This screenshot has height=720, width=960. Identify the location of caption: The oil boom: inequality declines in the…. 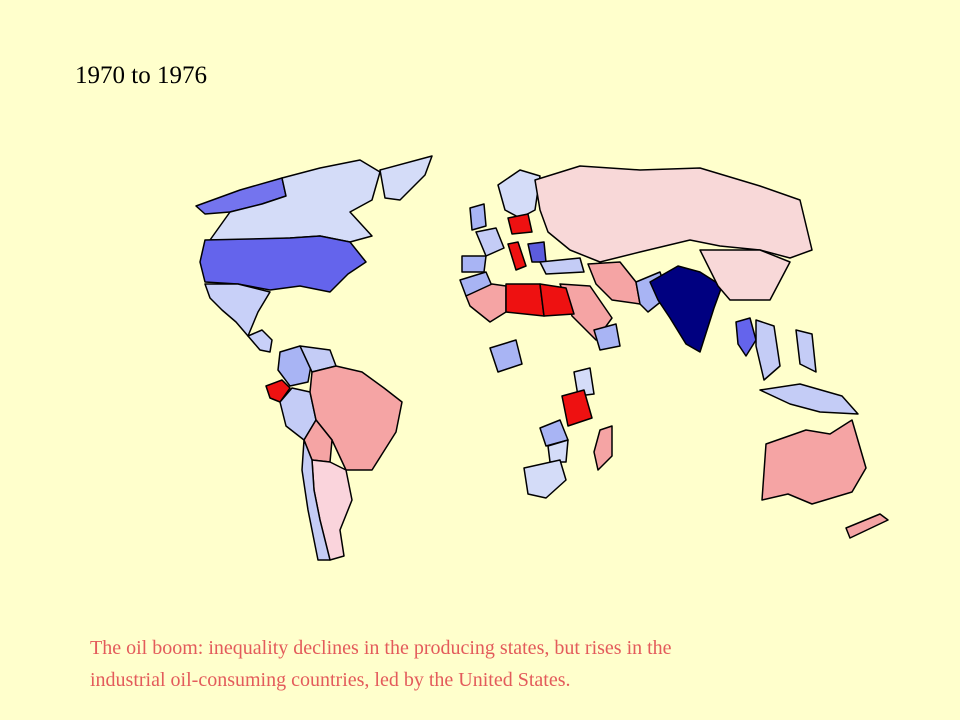
(500, 664).